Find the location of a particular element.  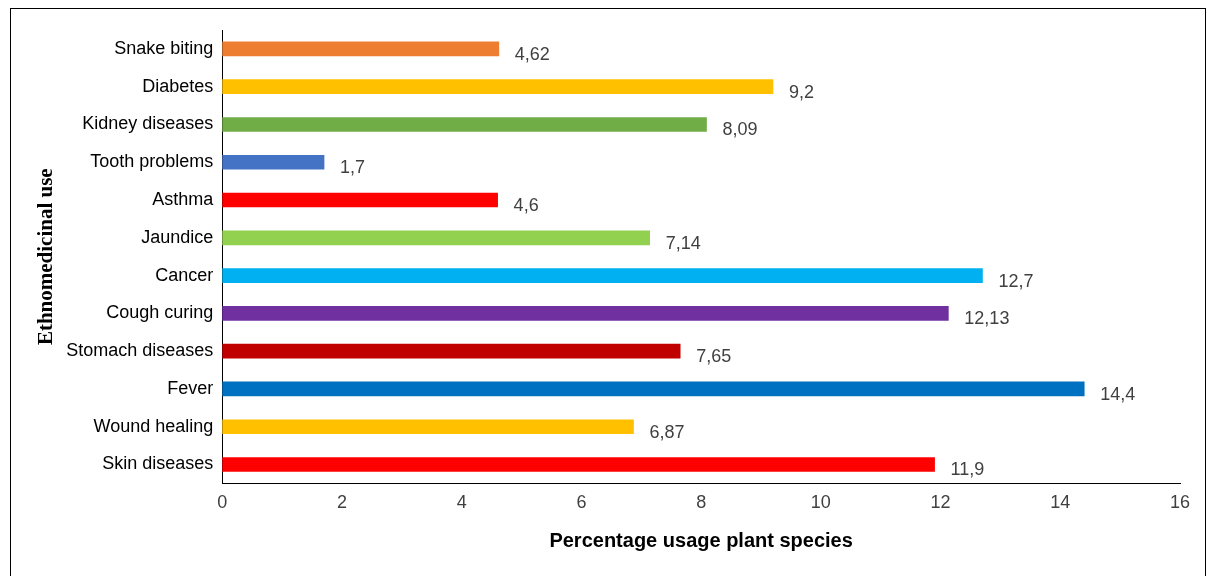

y-tick-label: Wound healing is located at coordinates (153, 425).